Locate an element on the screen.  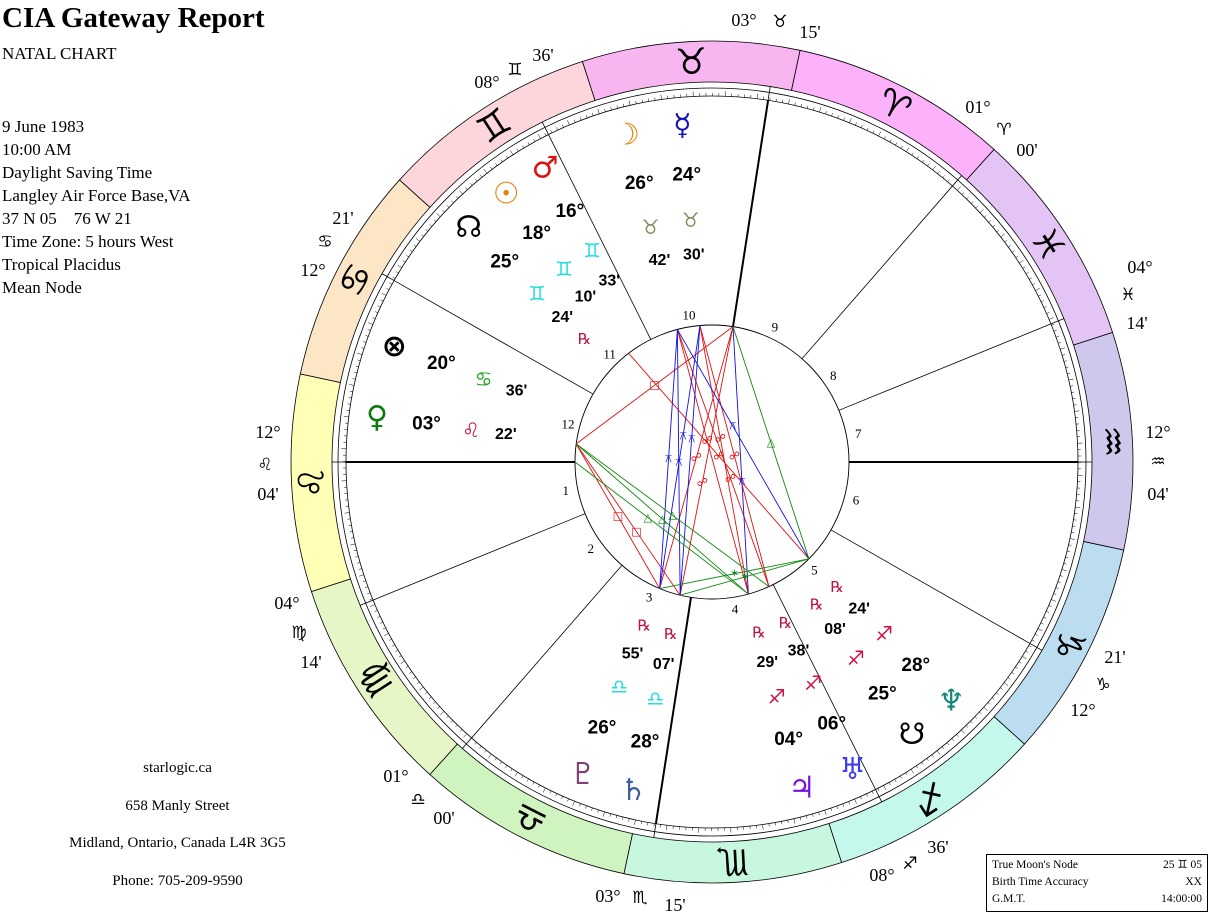
coordinates: 37 N 05 76 W 21 is located at coordinates (67, 218).